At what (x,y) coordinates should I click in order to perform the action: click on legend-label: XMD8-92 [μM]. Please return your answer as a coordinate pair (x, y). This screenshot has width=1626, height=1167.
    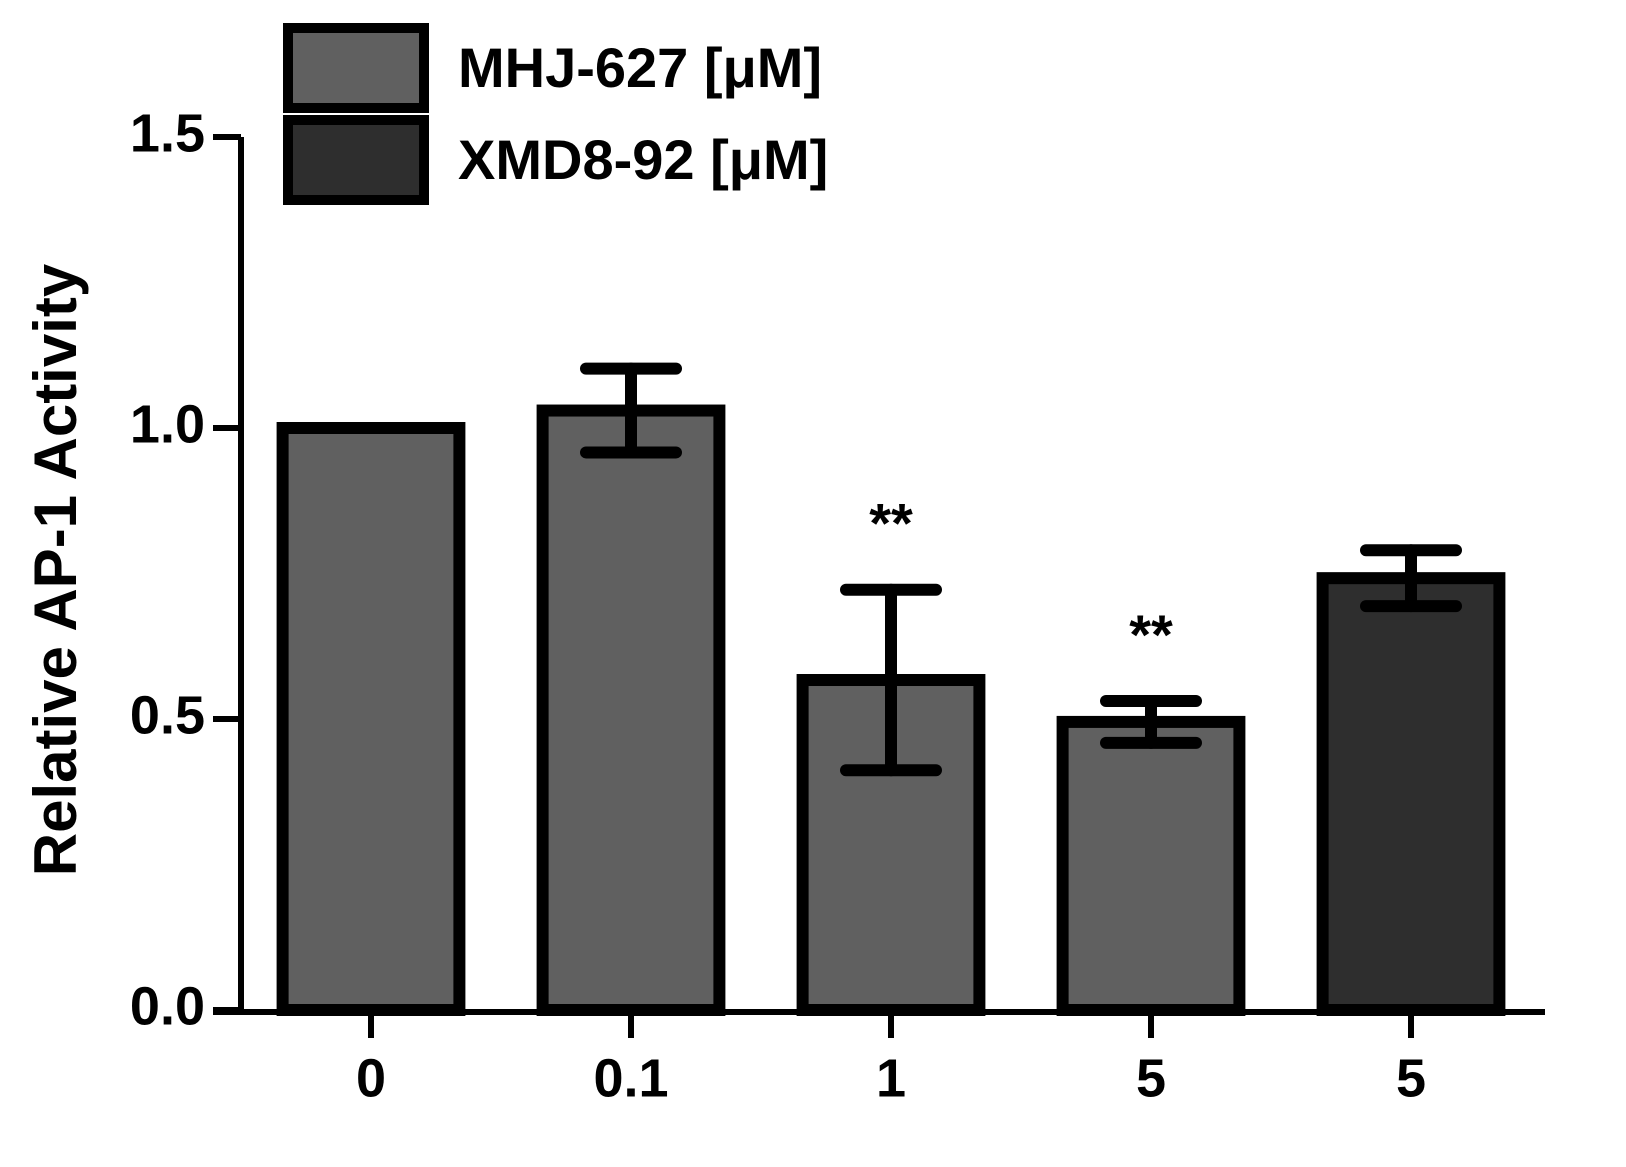
    Looking at the image, I should click on (643, 159).